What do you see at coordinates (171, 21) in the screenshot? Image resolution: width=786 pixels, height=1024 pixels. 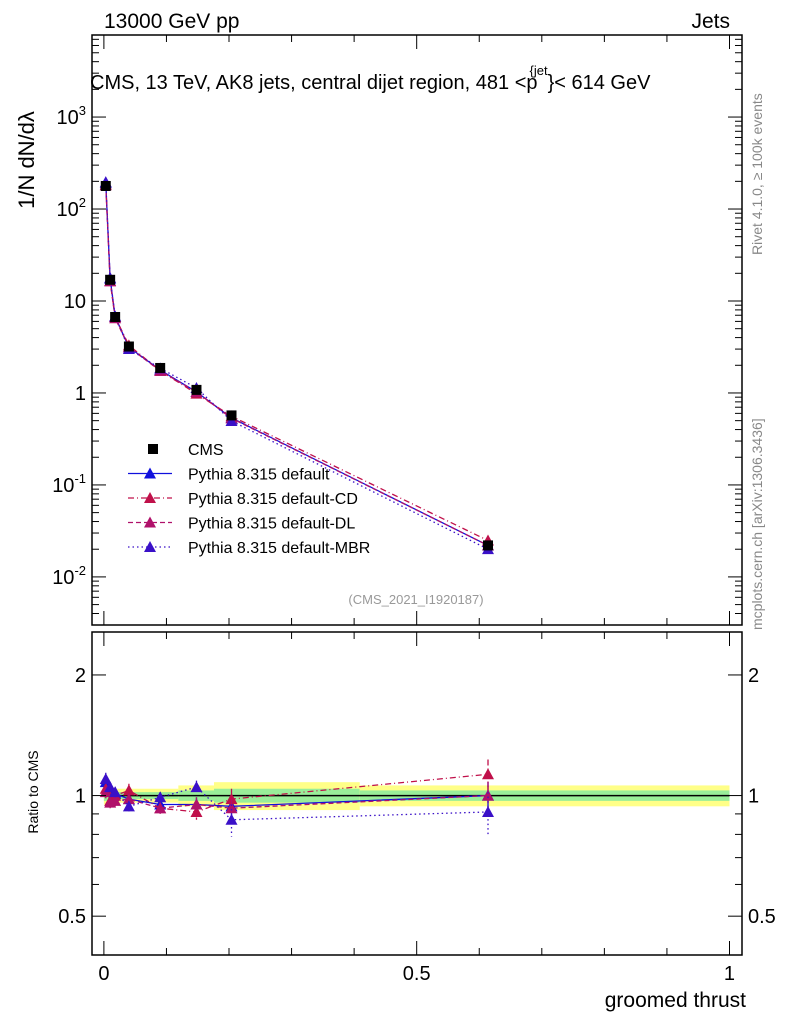 I see `header-left: 13000 GeV pp` at bounding box center [171, 21].